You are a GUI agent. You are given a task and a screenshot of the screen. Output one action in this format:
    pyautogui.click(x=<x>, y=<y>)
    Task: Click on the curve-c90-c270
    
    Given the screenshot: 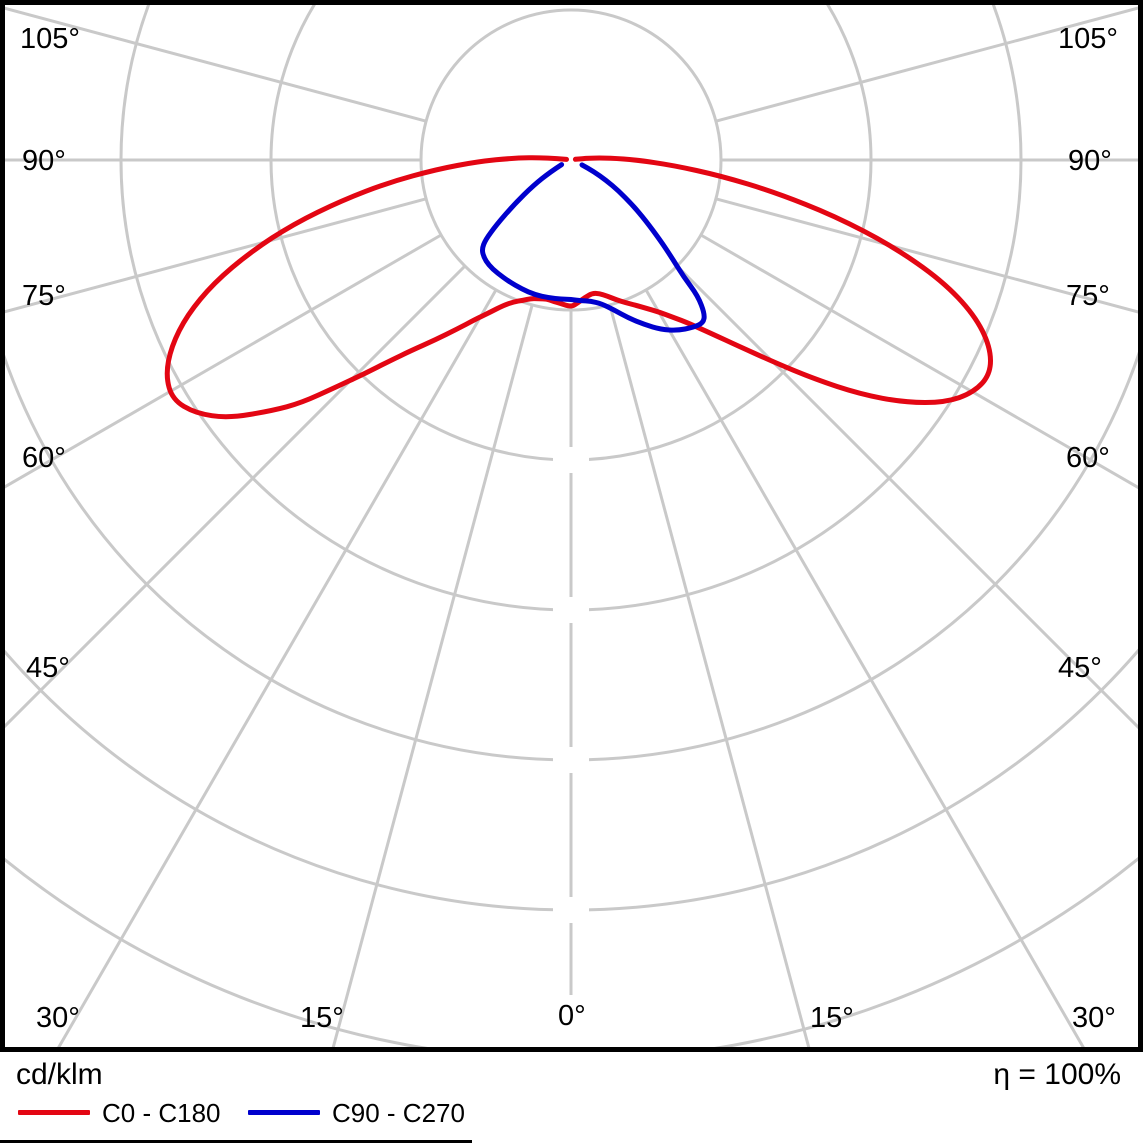 What is the action you would take?
    pyautogui.click(x=593, y=247)
    